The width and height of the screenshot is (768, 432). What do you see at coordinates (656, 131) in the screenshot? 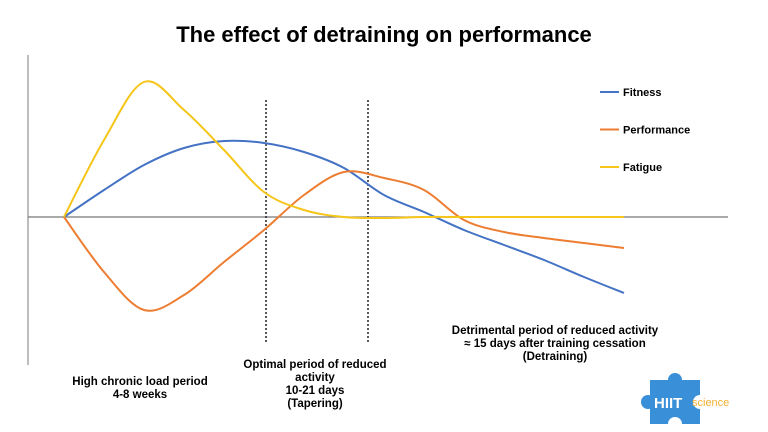
I see `legend-label-performance: Performance` at bounding box center [656, 131].